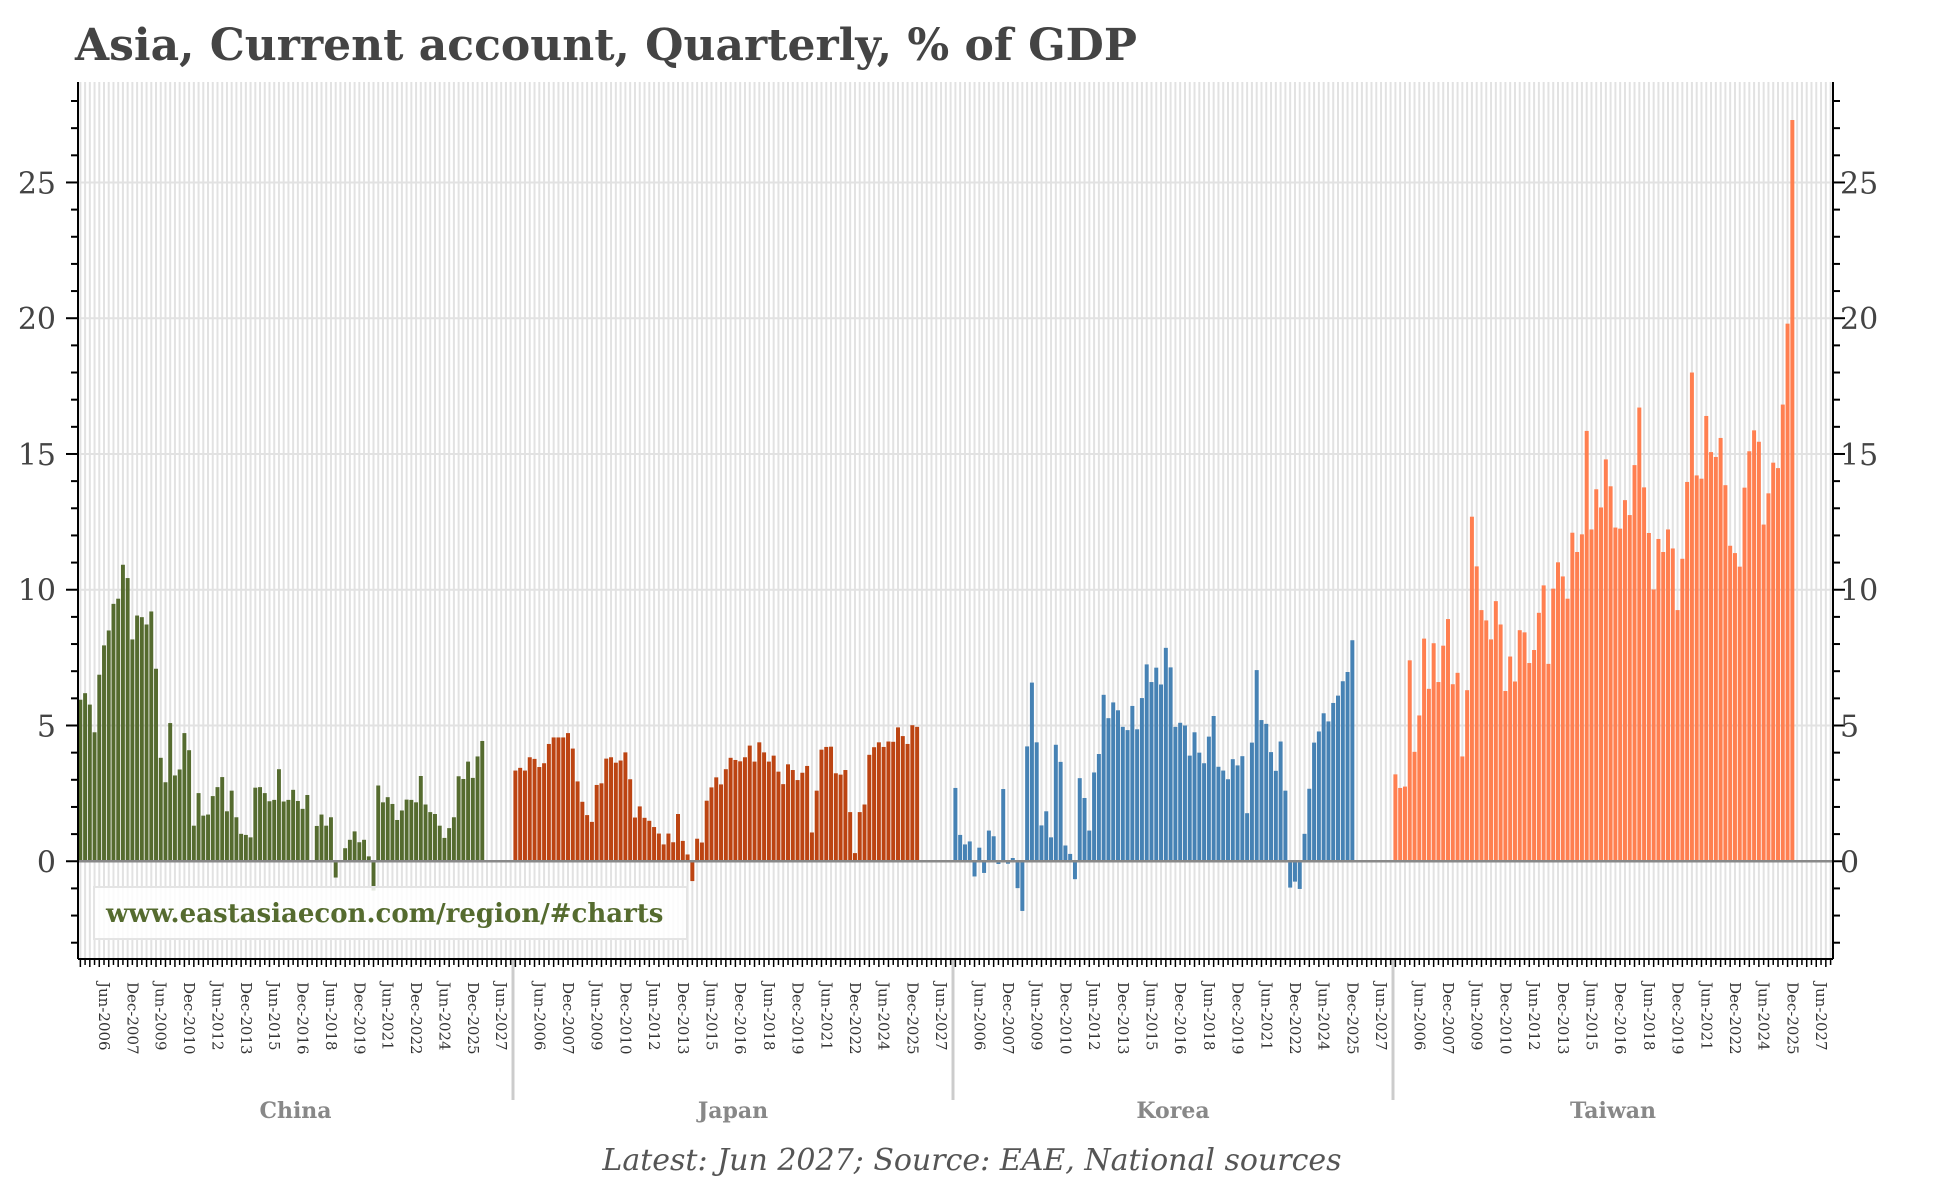 The height and width of the screenshot is (1178, 1944). I want to click on x-tick-label: Jun-2021, so click(1266, 1015).